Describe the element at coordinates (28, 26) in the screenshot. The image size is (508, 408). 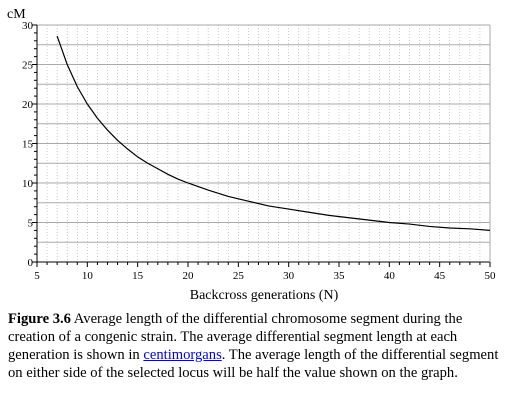
I see `y-tick-label: 30` at that location.